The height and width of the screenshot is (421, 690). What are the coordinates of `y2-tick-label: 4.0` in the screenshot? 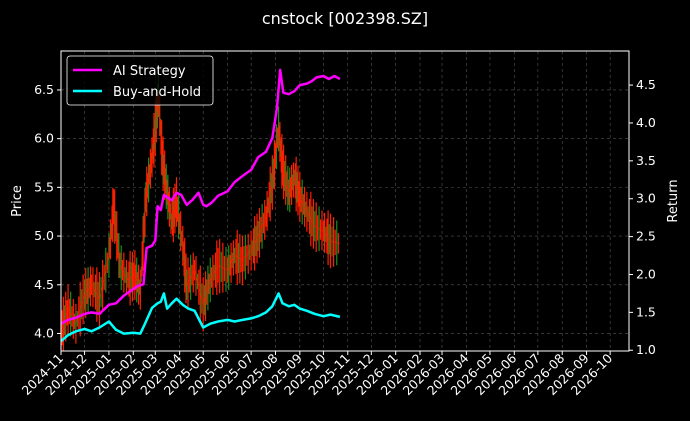 It's located at (646, 122).